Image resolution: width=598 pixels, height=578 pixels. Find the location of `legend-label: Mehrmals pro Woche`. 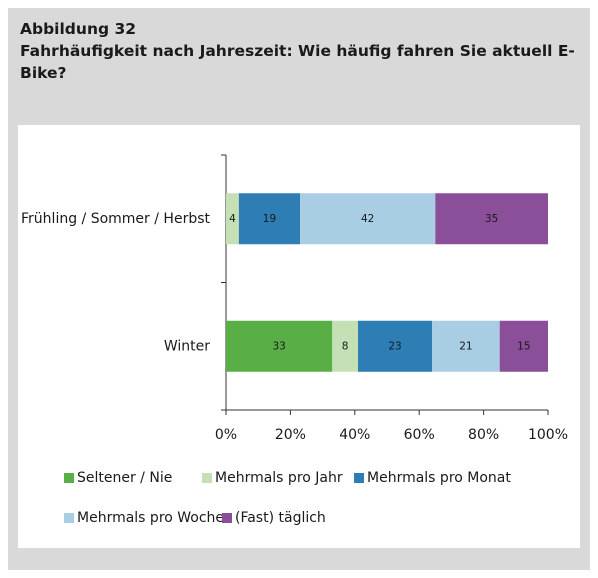

legend-label: Mehrmals pro Woche is located at coordinates (150, 518).